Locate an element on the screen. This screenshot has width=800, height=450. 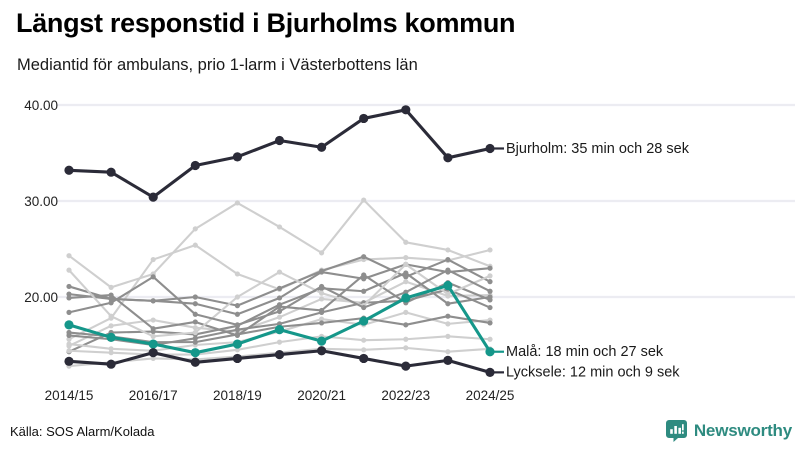
y-axis-tick-label: 40.00 is located at coordinates (41, 105).